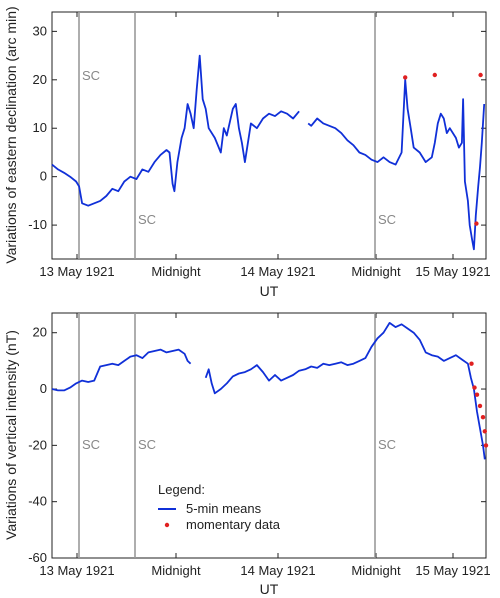  Describe the element at coordinates (233, 524) in the screenshot. I see `legend-entry-momentary: momentary data` at that location.